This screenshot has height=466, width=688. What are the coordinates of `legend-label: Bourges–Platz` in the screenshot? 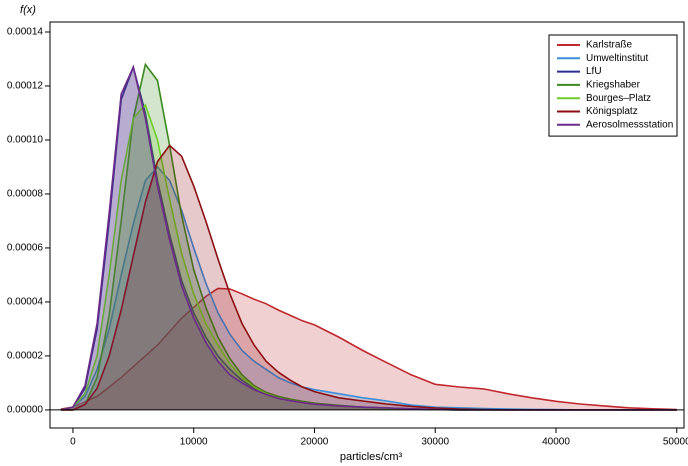 It's located at (618, 98).